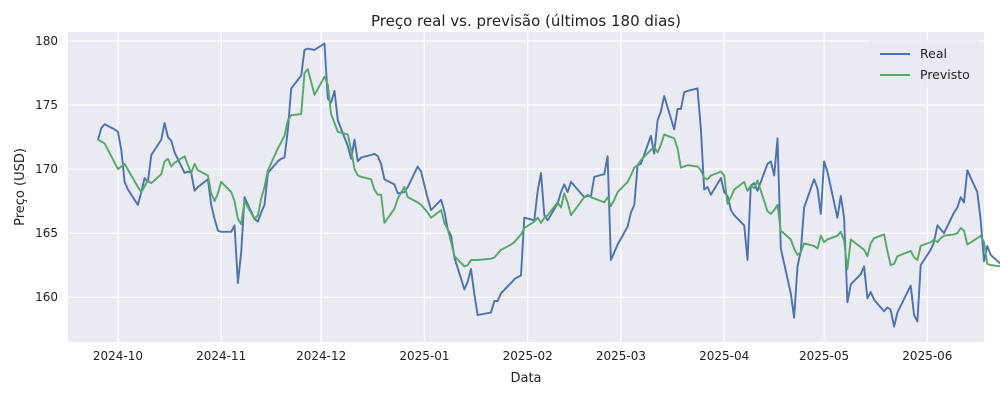 The width and height of the screenshot is (1000, 400). What do you see at coordinates (46, 233) in the screenshot?
I see `y-tick-label: 165` at bounding box center [46, 233].